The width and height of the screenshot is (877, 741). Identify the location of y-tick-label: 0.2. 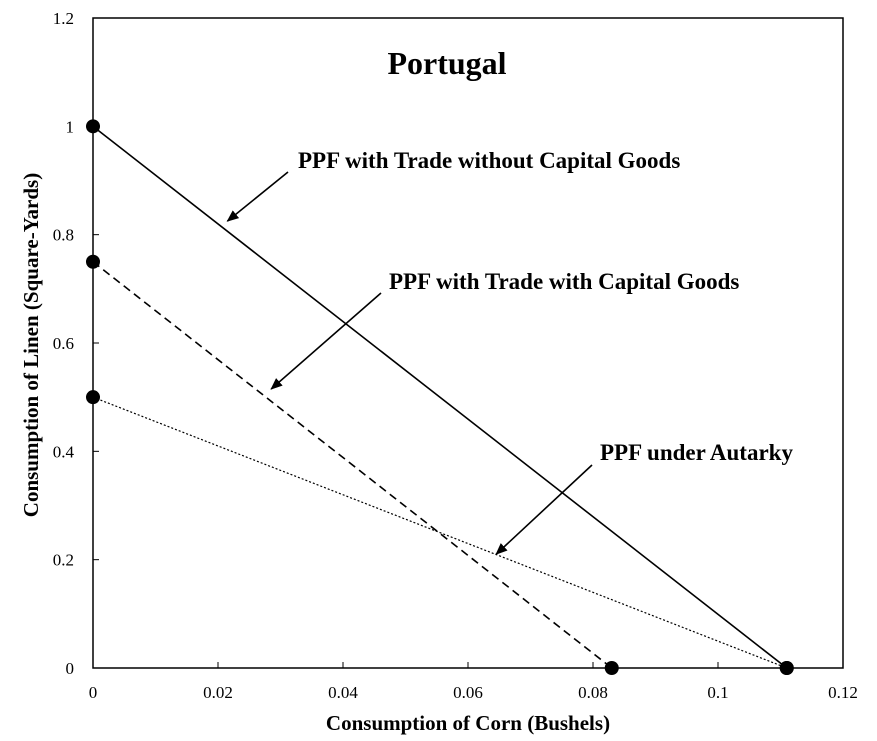
(63, 560).